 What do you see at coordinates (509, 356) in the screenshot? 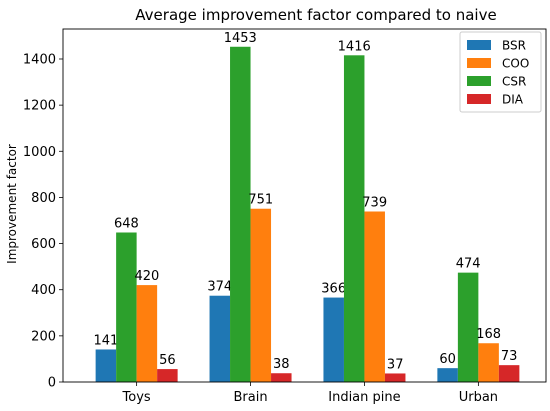
I see `bar-value-label: 73` at bounding box center [509, 356].